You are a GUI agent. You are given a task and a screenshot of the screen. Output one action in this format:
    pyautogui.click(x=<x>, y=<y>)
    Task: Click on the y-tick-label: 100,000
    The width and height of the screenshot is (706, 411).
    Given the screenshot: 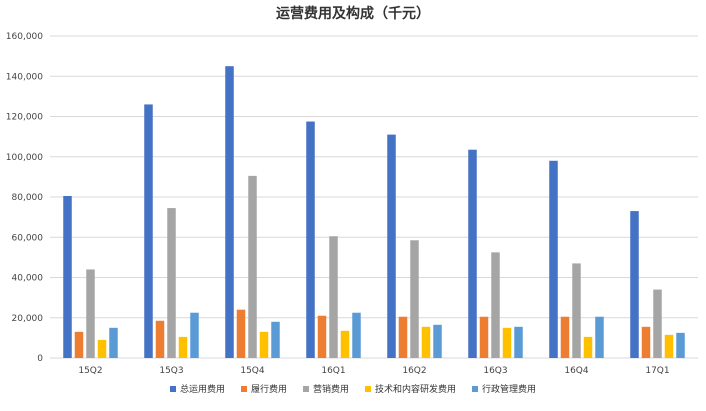 What is the action you would take?
    pyautogui.click(x=24, y=158)
    